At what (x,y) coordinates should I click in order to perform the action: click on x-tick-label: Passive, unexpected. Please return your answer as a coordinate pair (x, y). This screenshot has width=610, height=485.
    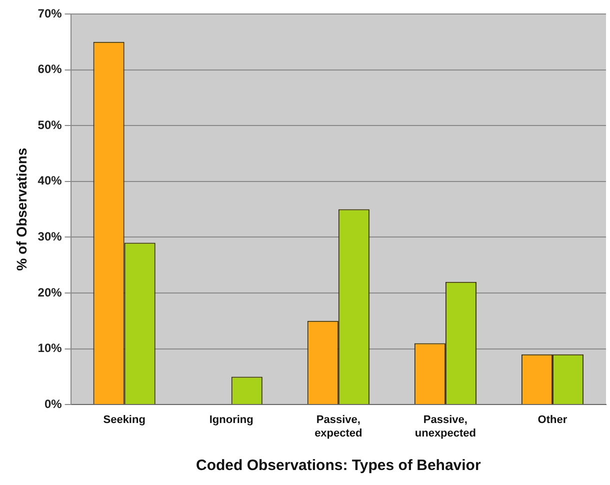
    Looking at the image, I should click on (445, 427).